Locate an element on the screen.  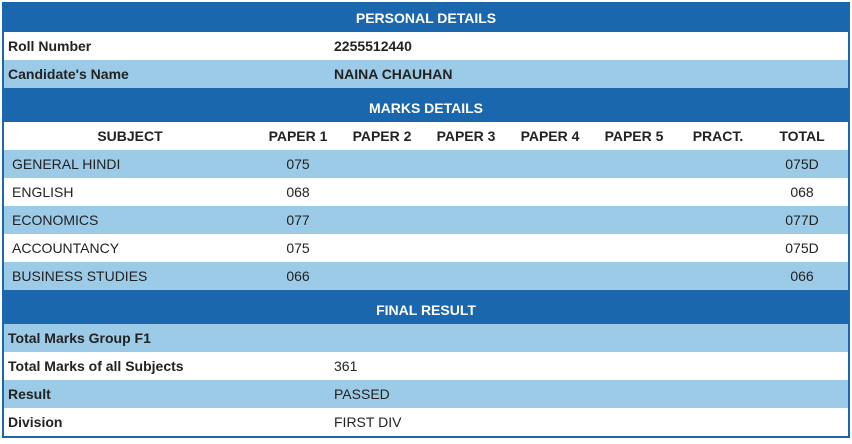
row-label: Total Marks of all Subjects is located at coordinates (96, 366).